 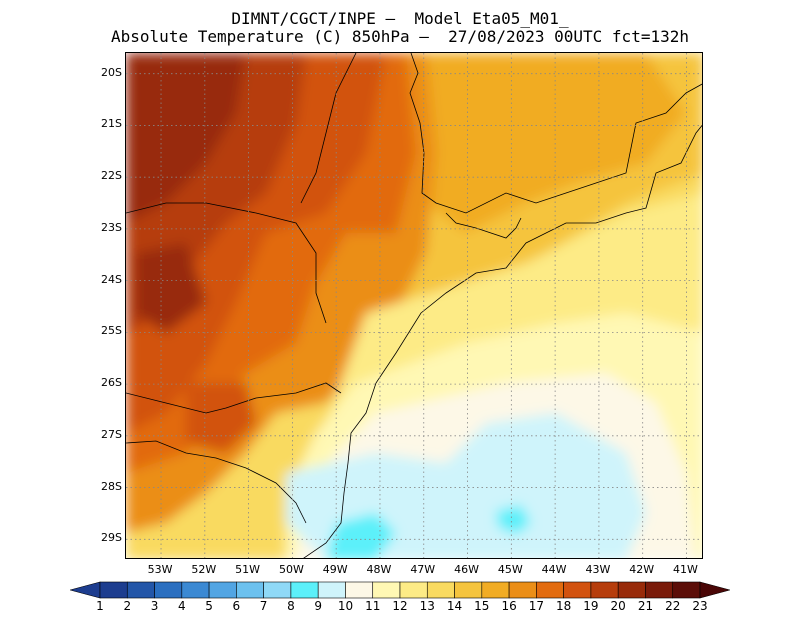 I want to click on lat-tick-20S: 20S, so click(x=111, y=72).